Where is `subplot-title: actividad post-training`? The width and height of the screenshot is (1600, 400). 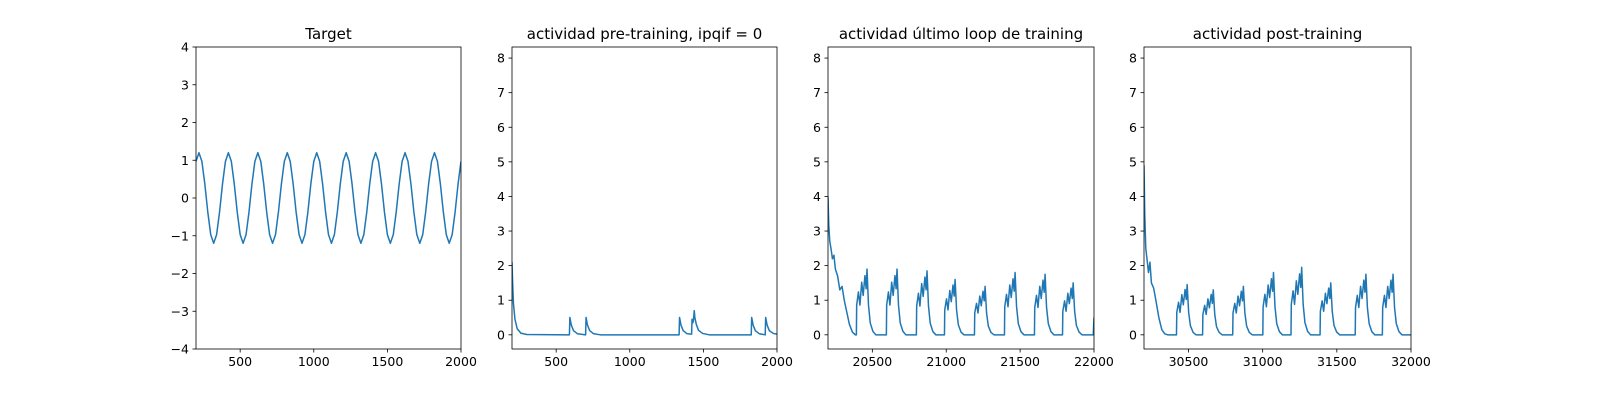 subplot-title: actividad post-training is located at coordinates (1277, 34).